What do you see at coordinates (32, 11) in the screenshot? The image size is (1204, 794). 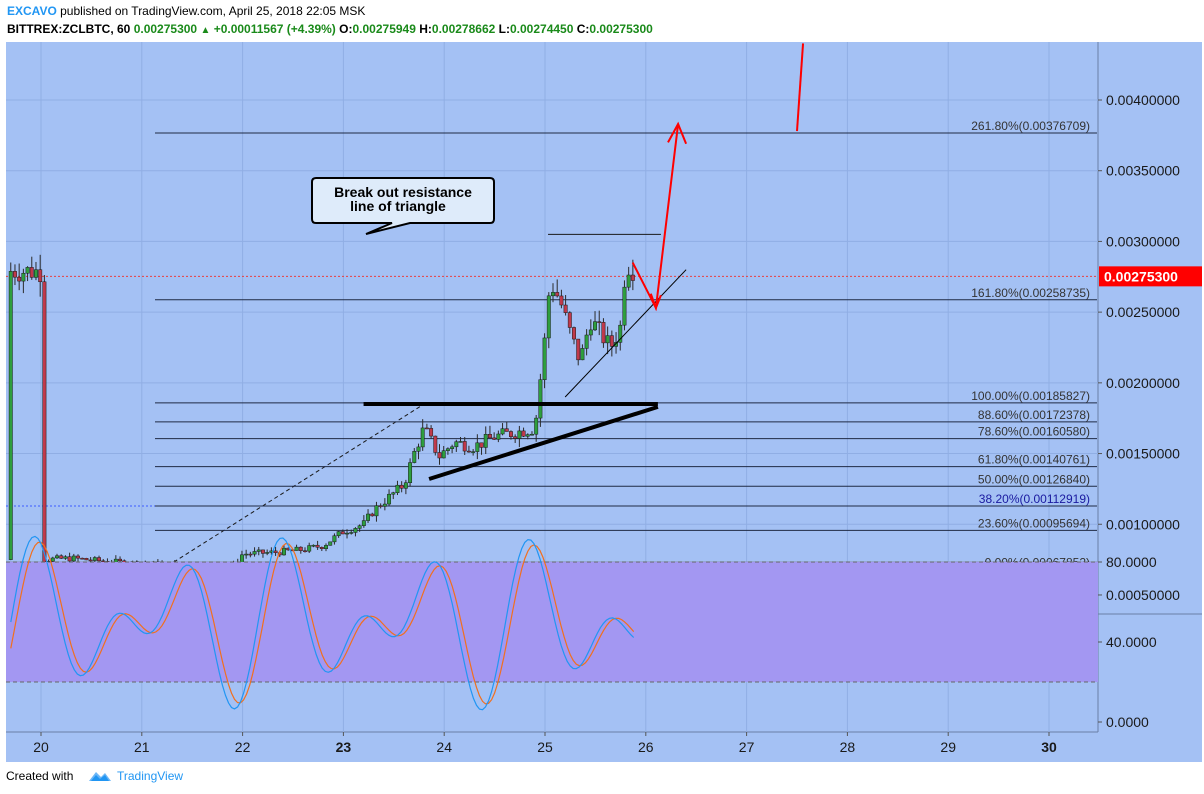 I see `author-name: EXCAVO` at bounding box center [32, 11].